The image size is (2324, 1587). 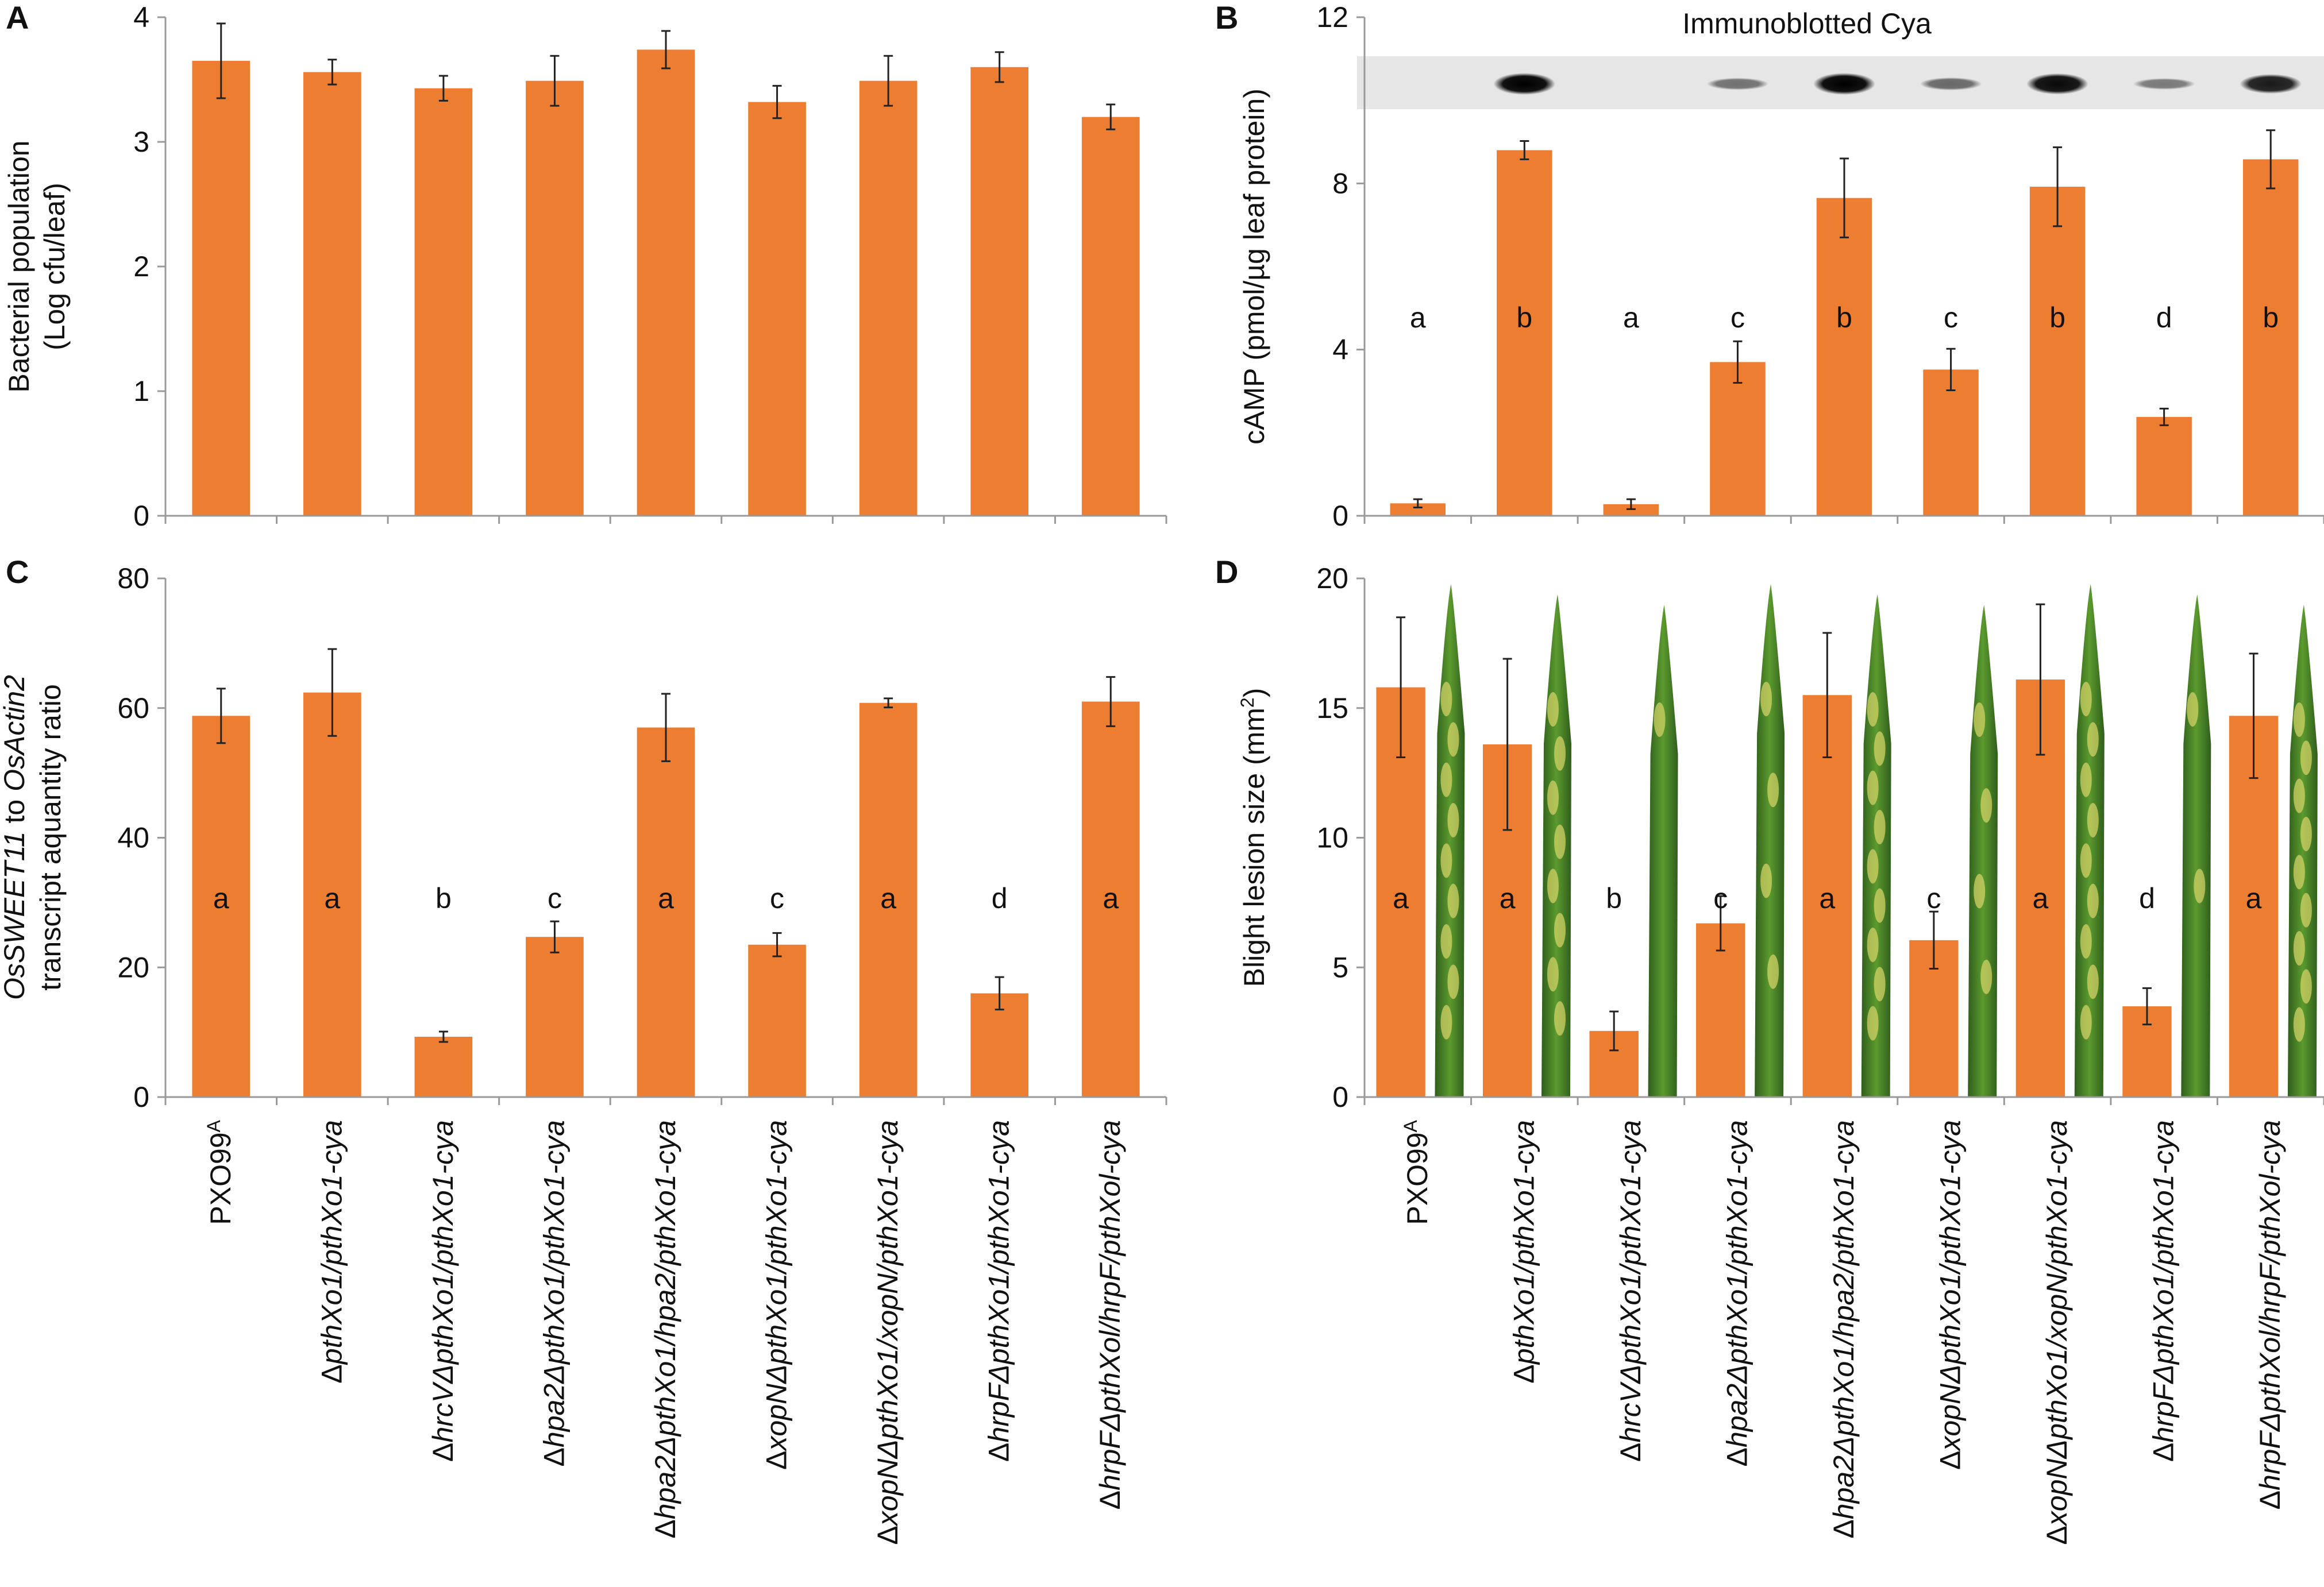 What do you see at coordinates (1332, 708) in the screenshot?
I see `y-tick-label: 15` at bounding box center [1332, 708].